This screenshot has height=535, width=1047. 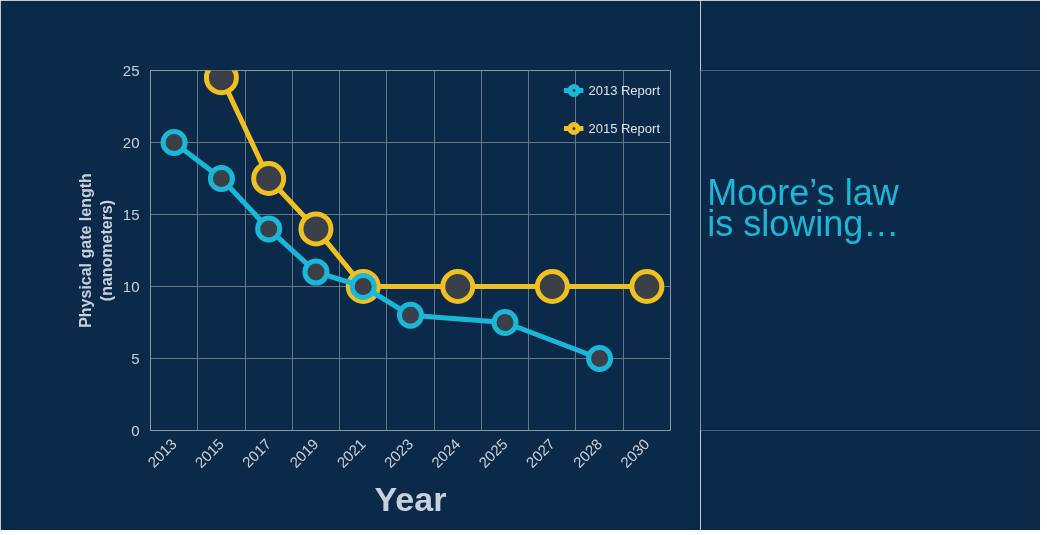 What do you see at coordinates (135, 430) in the screenshot?
I see `y-tick-label: 0` at bounding box center [135, 430].